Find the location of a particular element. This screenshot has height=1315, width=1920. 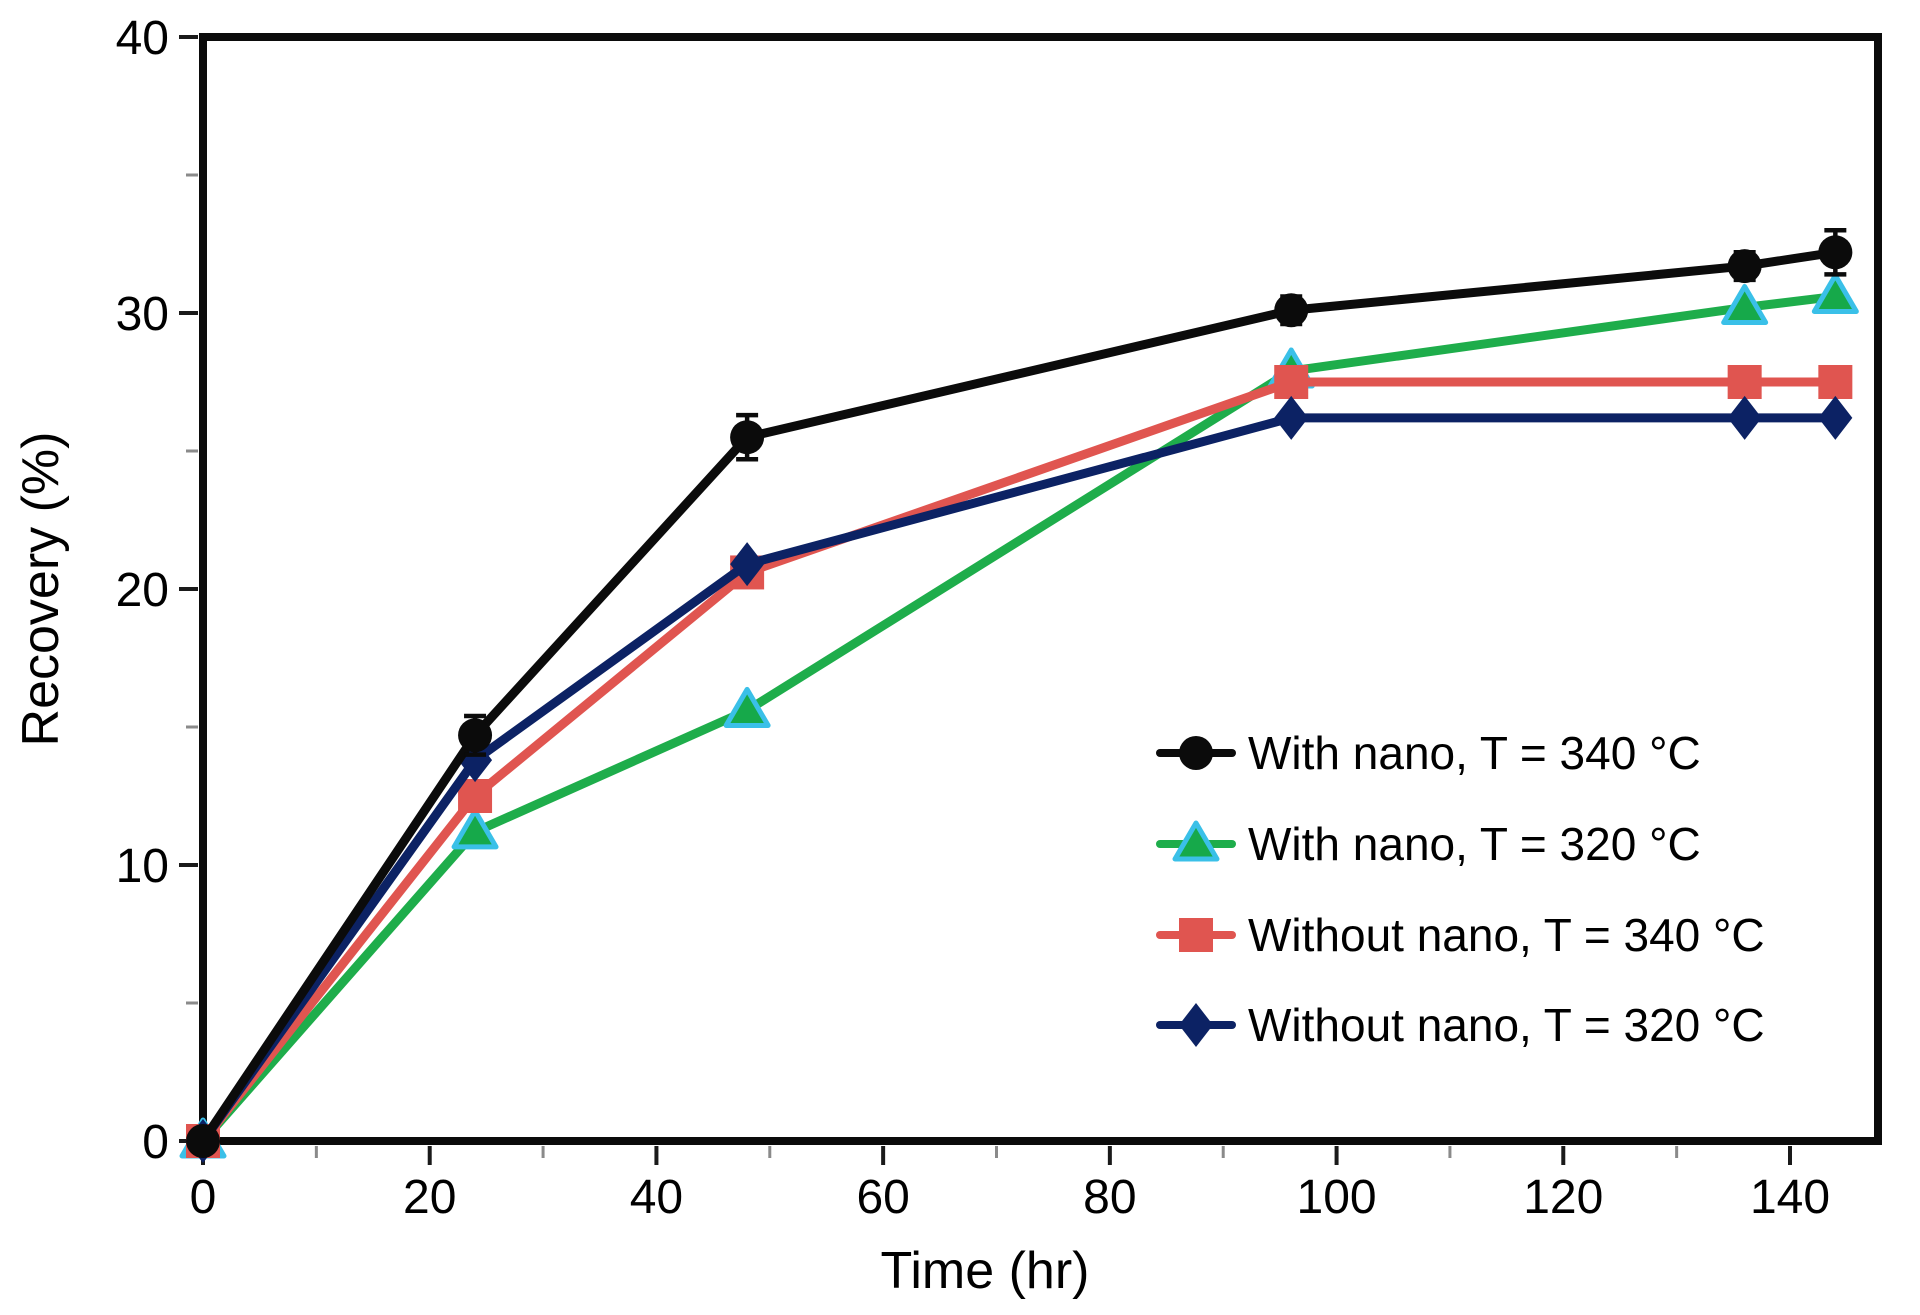

legend-item: With nano, T = 320 °C is located at coordinates (1428, 844).